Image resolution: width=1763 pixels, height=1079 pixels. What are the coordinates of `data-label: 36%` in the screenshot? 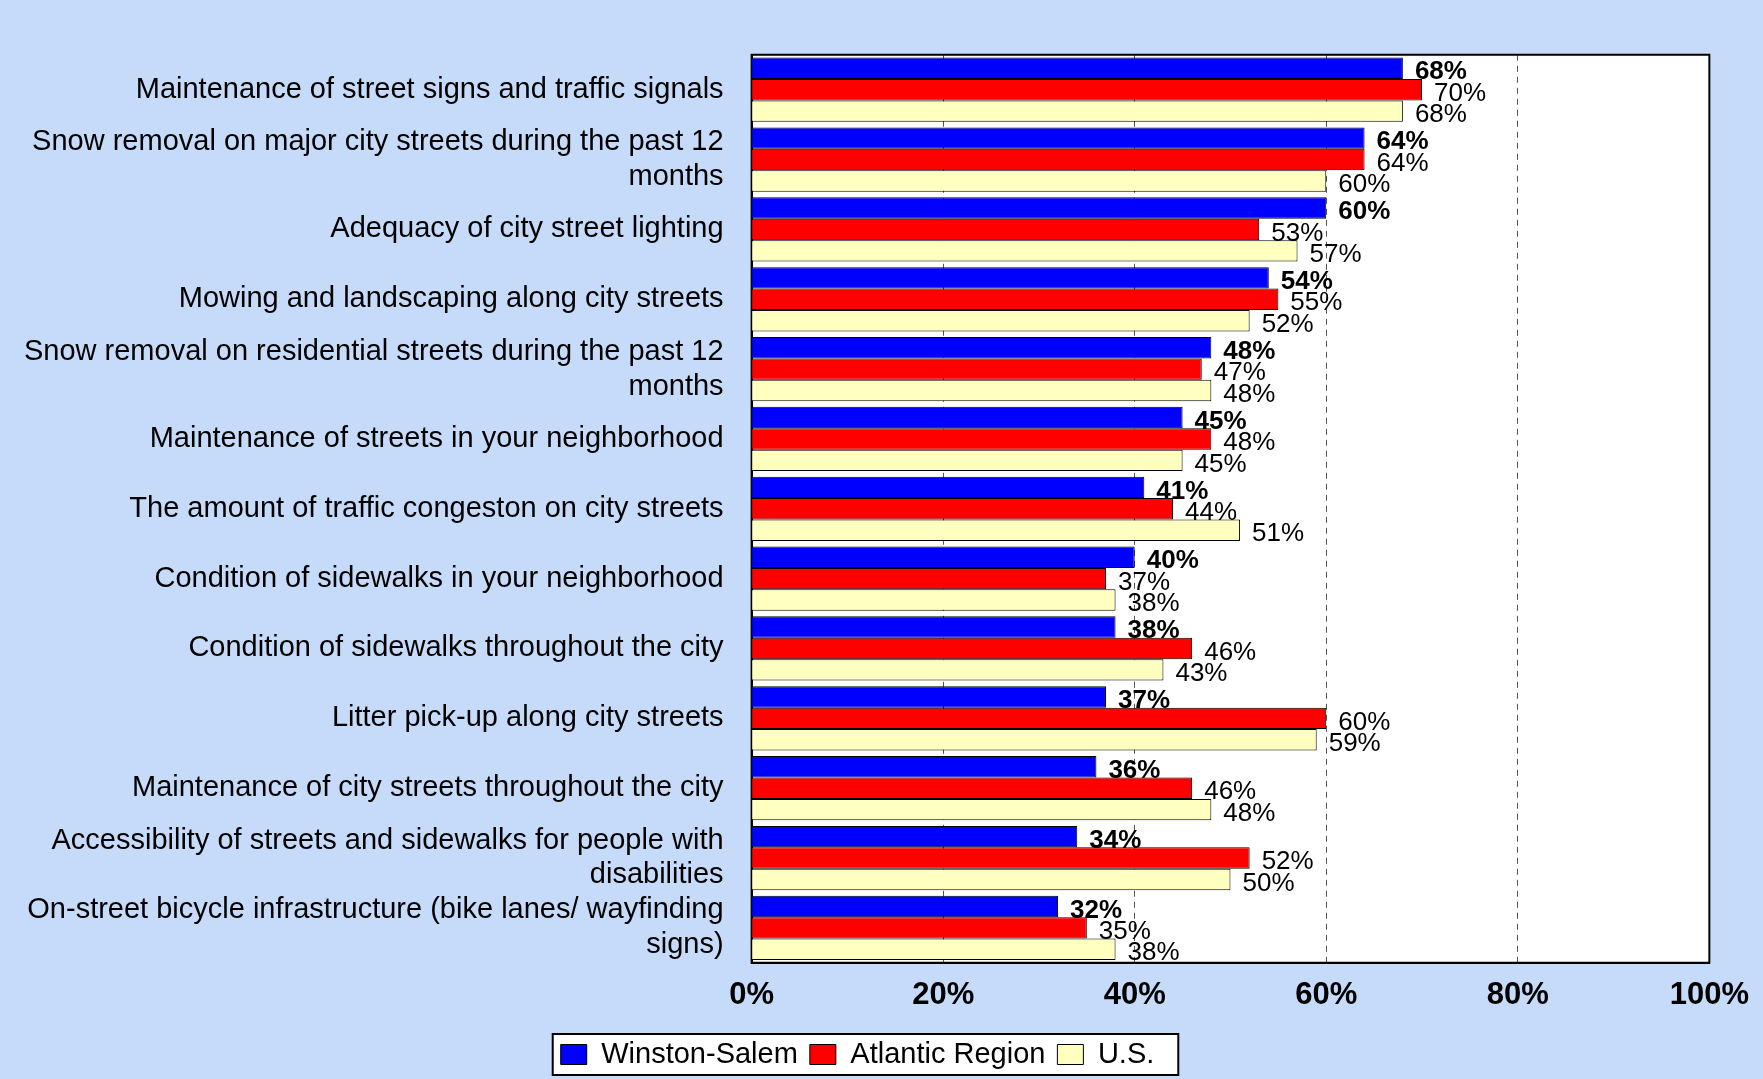 It's located at (1134, 768).